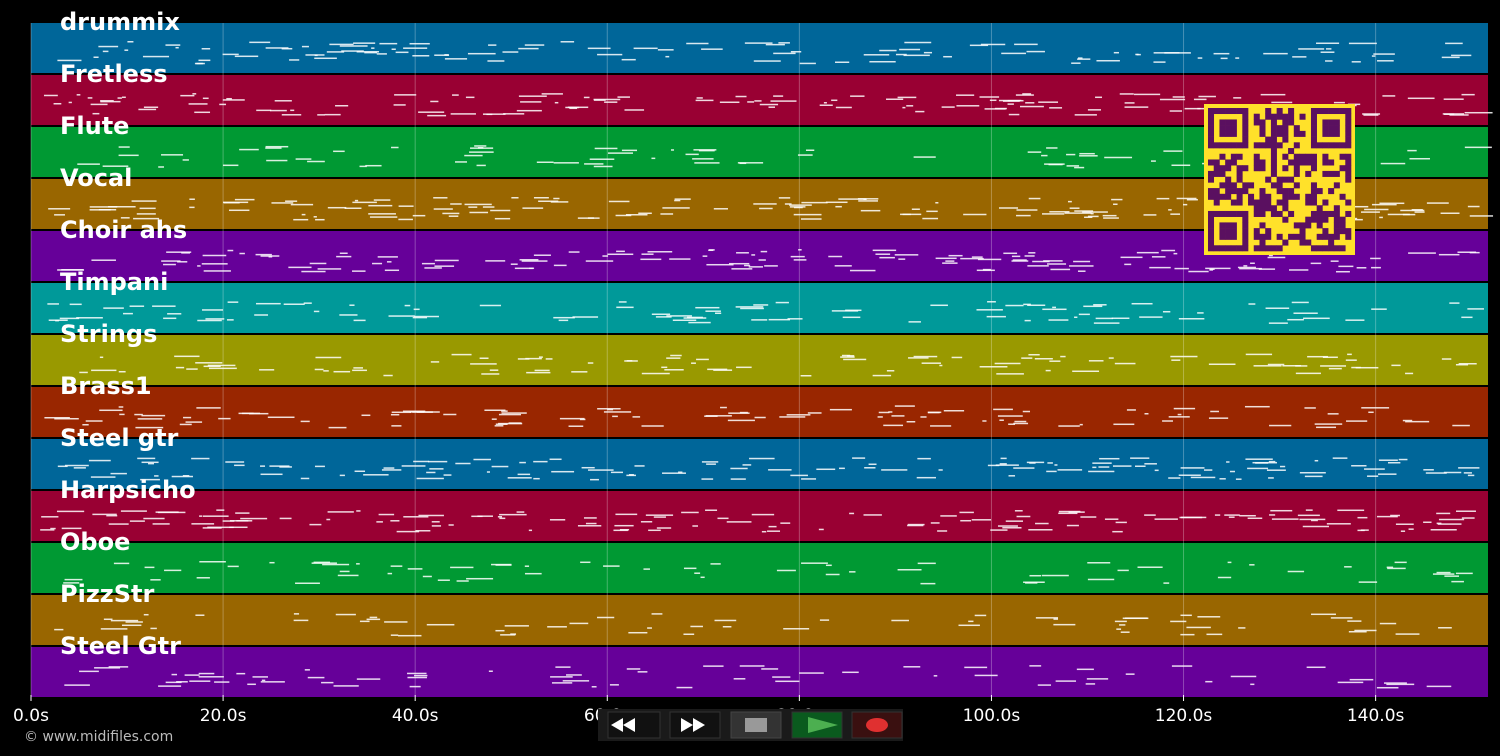 Image resolution: width=1500 pixels, height=756 pixels. I want to click on footer: © www.midifiles.com, so click(98, 737).